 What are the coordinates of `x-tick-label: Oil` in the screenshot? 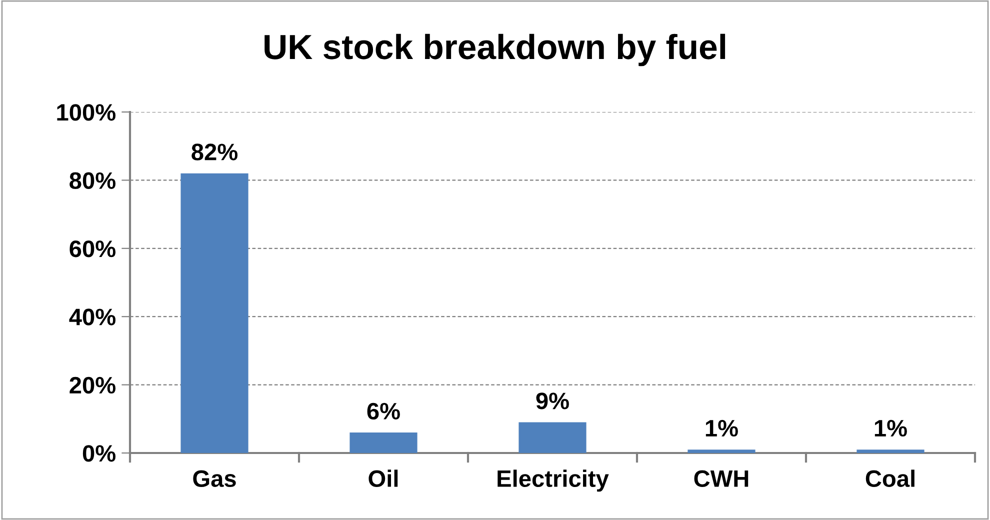 It's located at (383, 479).